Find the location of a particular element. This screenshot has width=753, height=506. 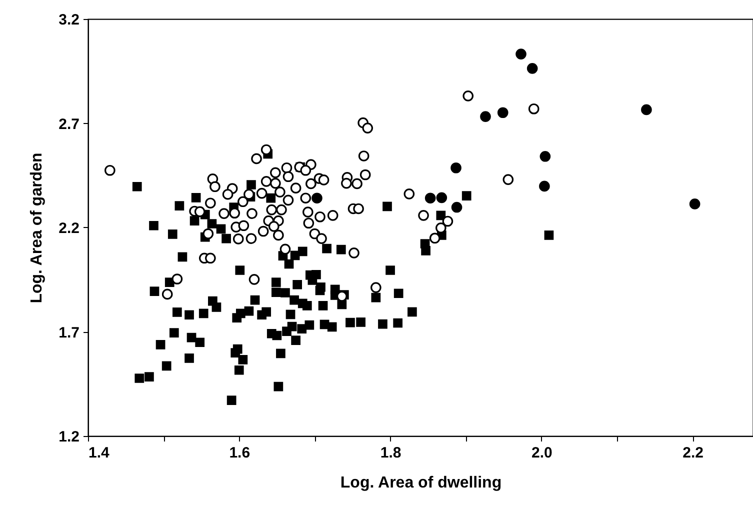

y-tick-label: 1.7 is located at coordinates (69, 333).